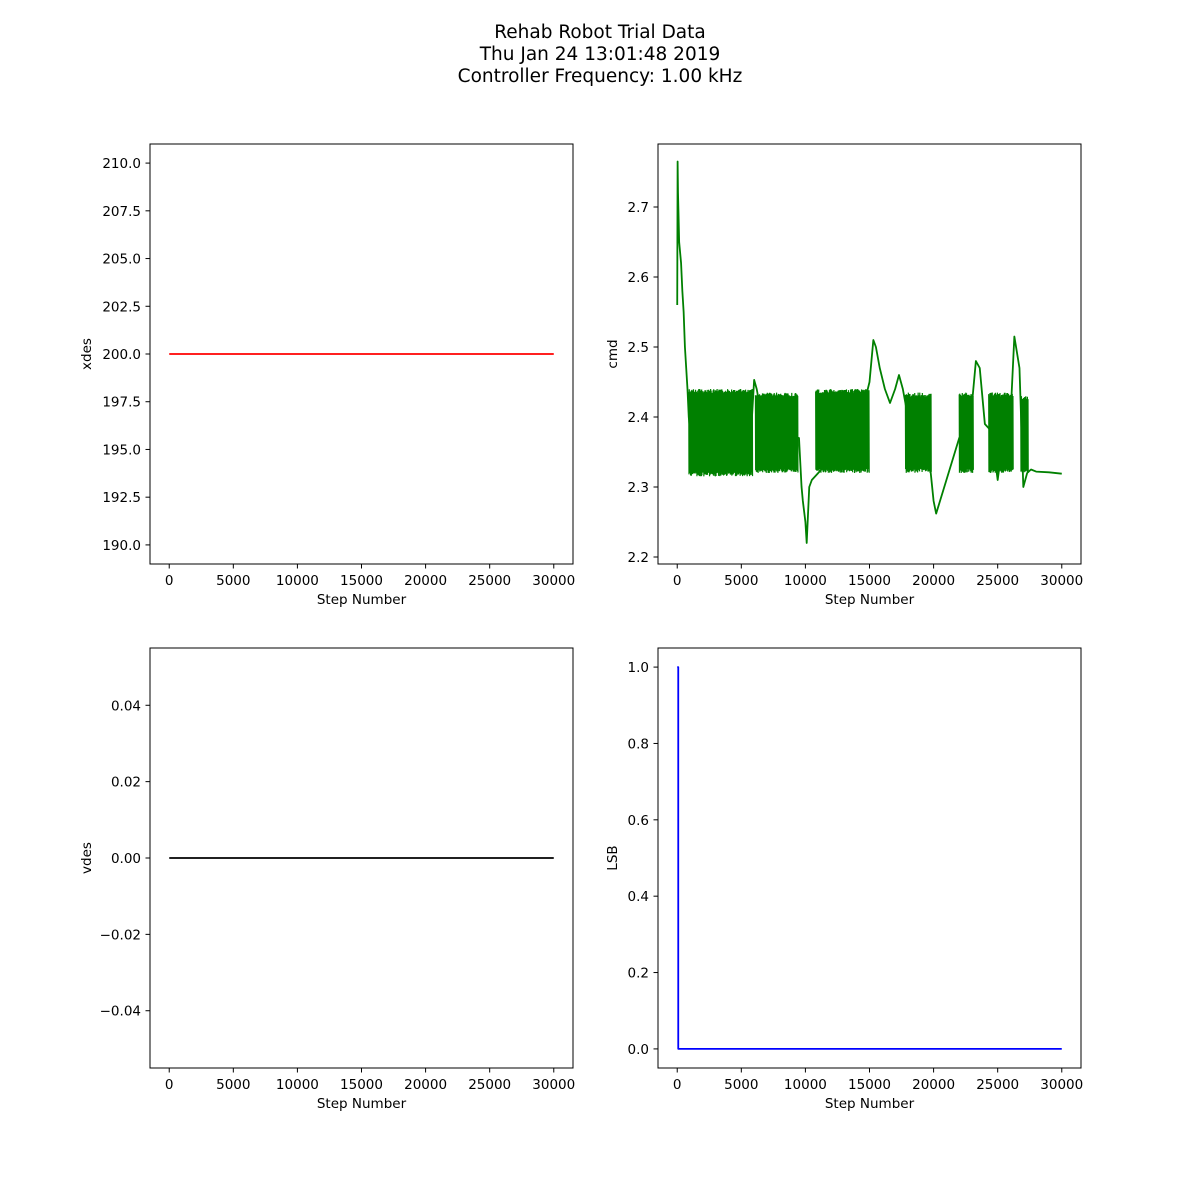 This screenshot has height=1200, width=1200. I want to click on y-tick-label: 210.0, so click(121, 164).